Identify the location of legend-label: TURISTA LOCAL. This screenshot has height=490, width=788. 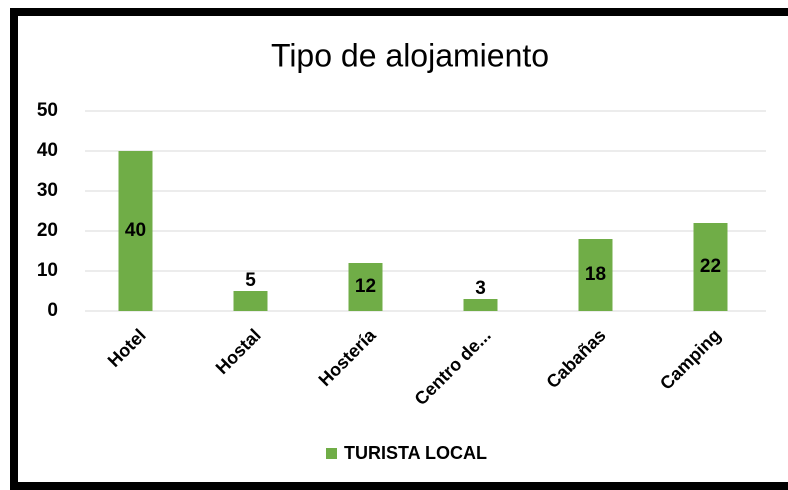
(415, 453).